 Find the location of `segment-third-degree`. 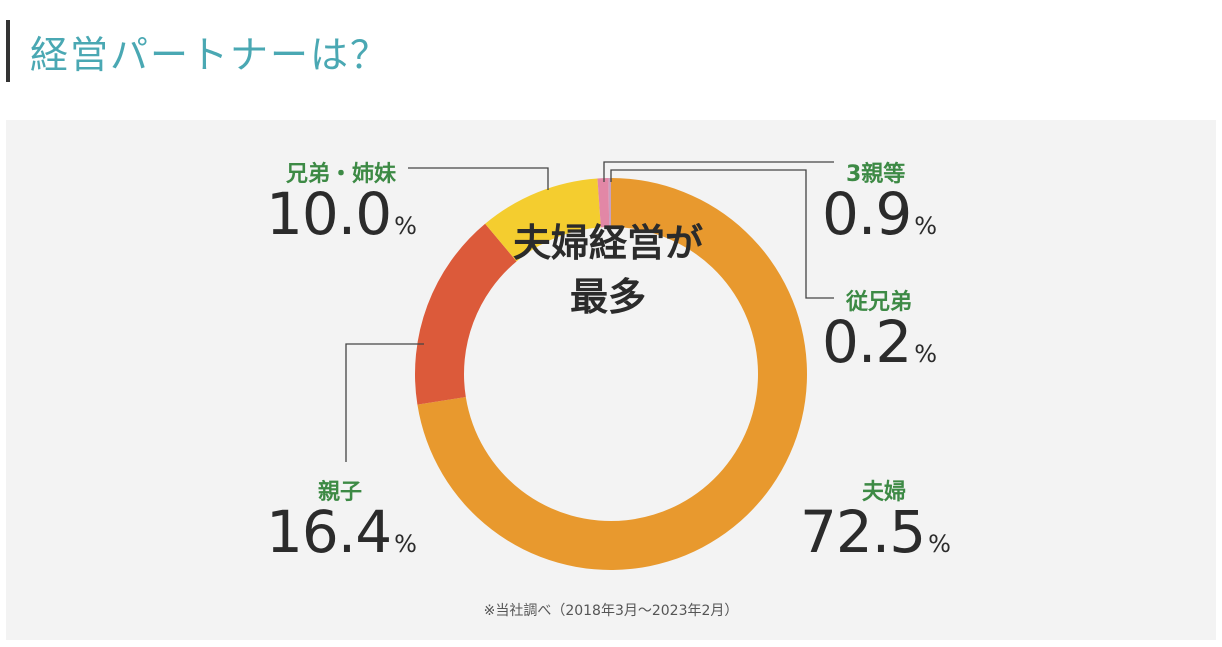

segment-third-degree is located at coordinates (603, 203).